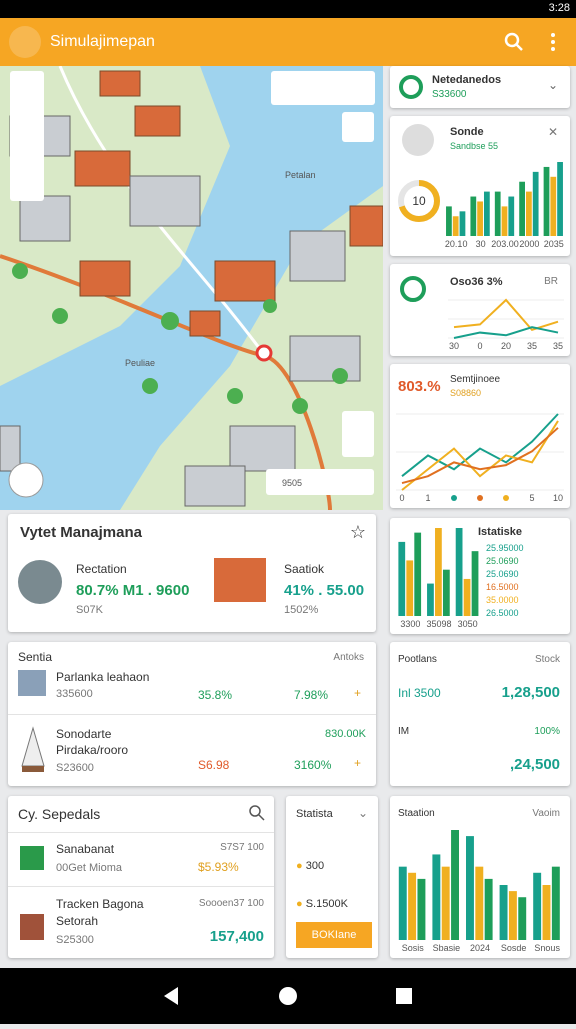 The image size is (576, 1029). Describe the element at coordinates (530, 692) in the screenshot. I see `stock-value: 1,28,500` at that location.